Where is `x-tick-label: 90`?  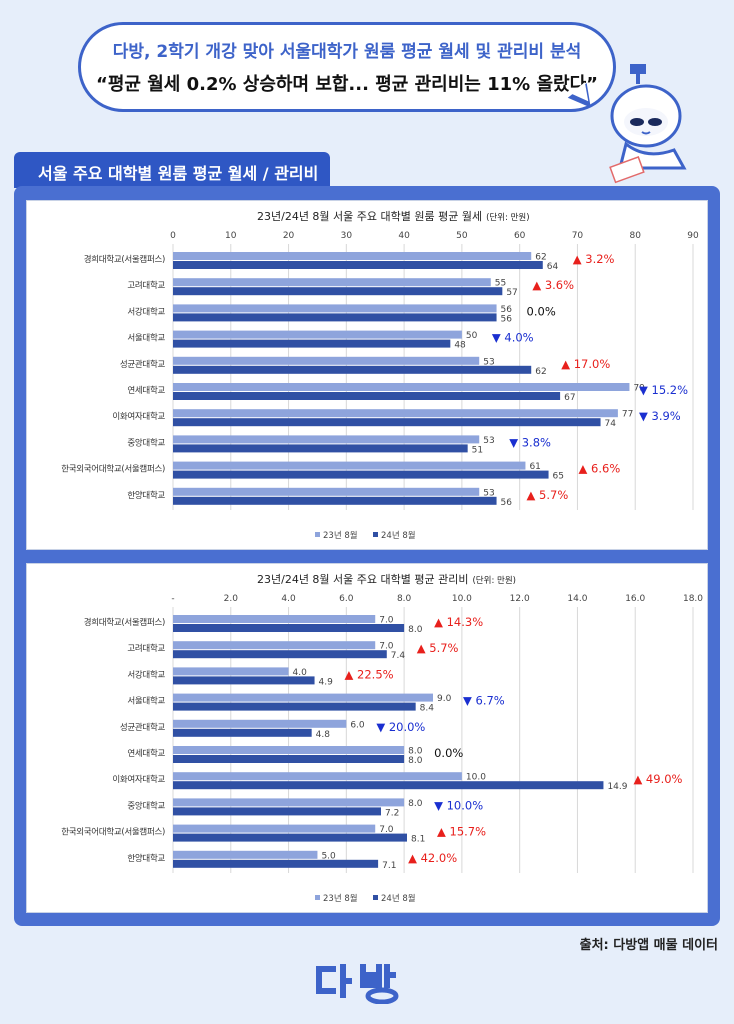
x-tick-label: 90 is located at coordinates (693, 236).